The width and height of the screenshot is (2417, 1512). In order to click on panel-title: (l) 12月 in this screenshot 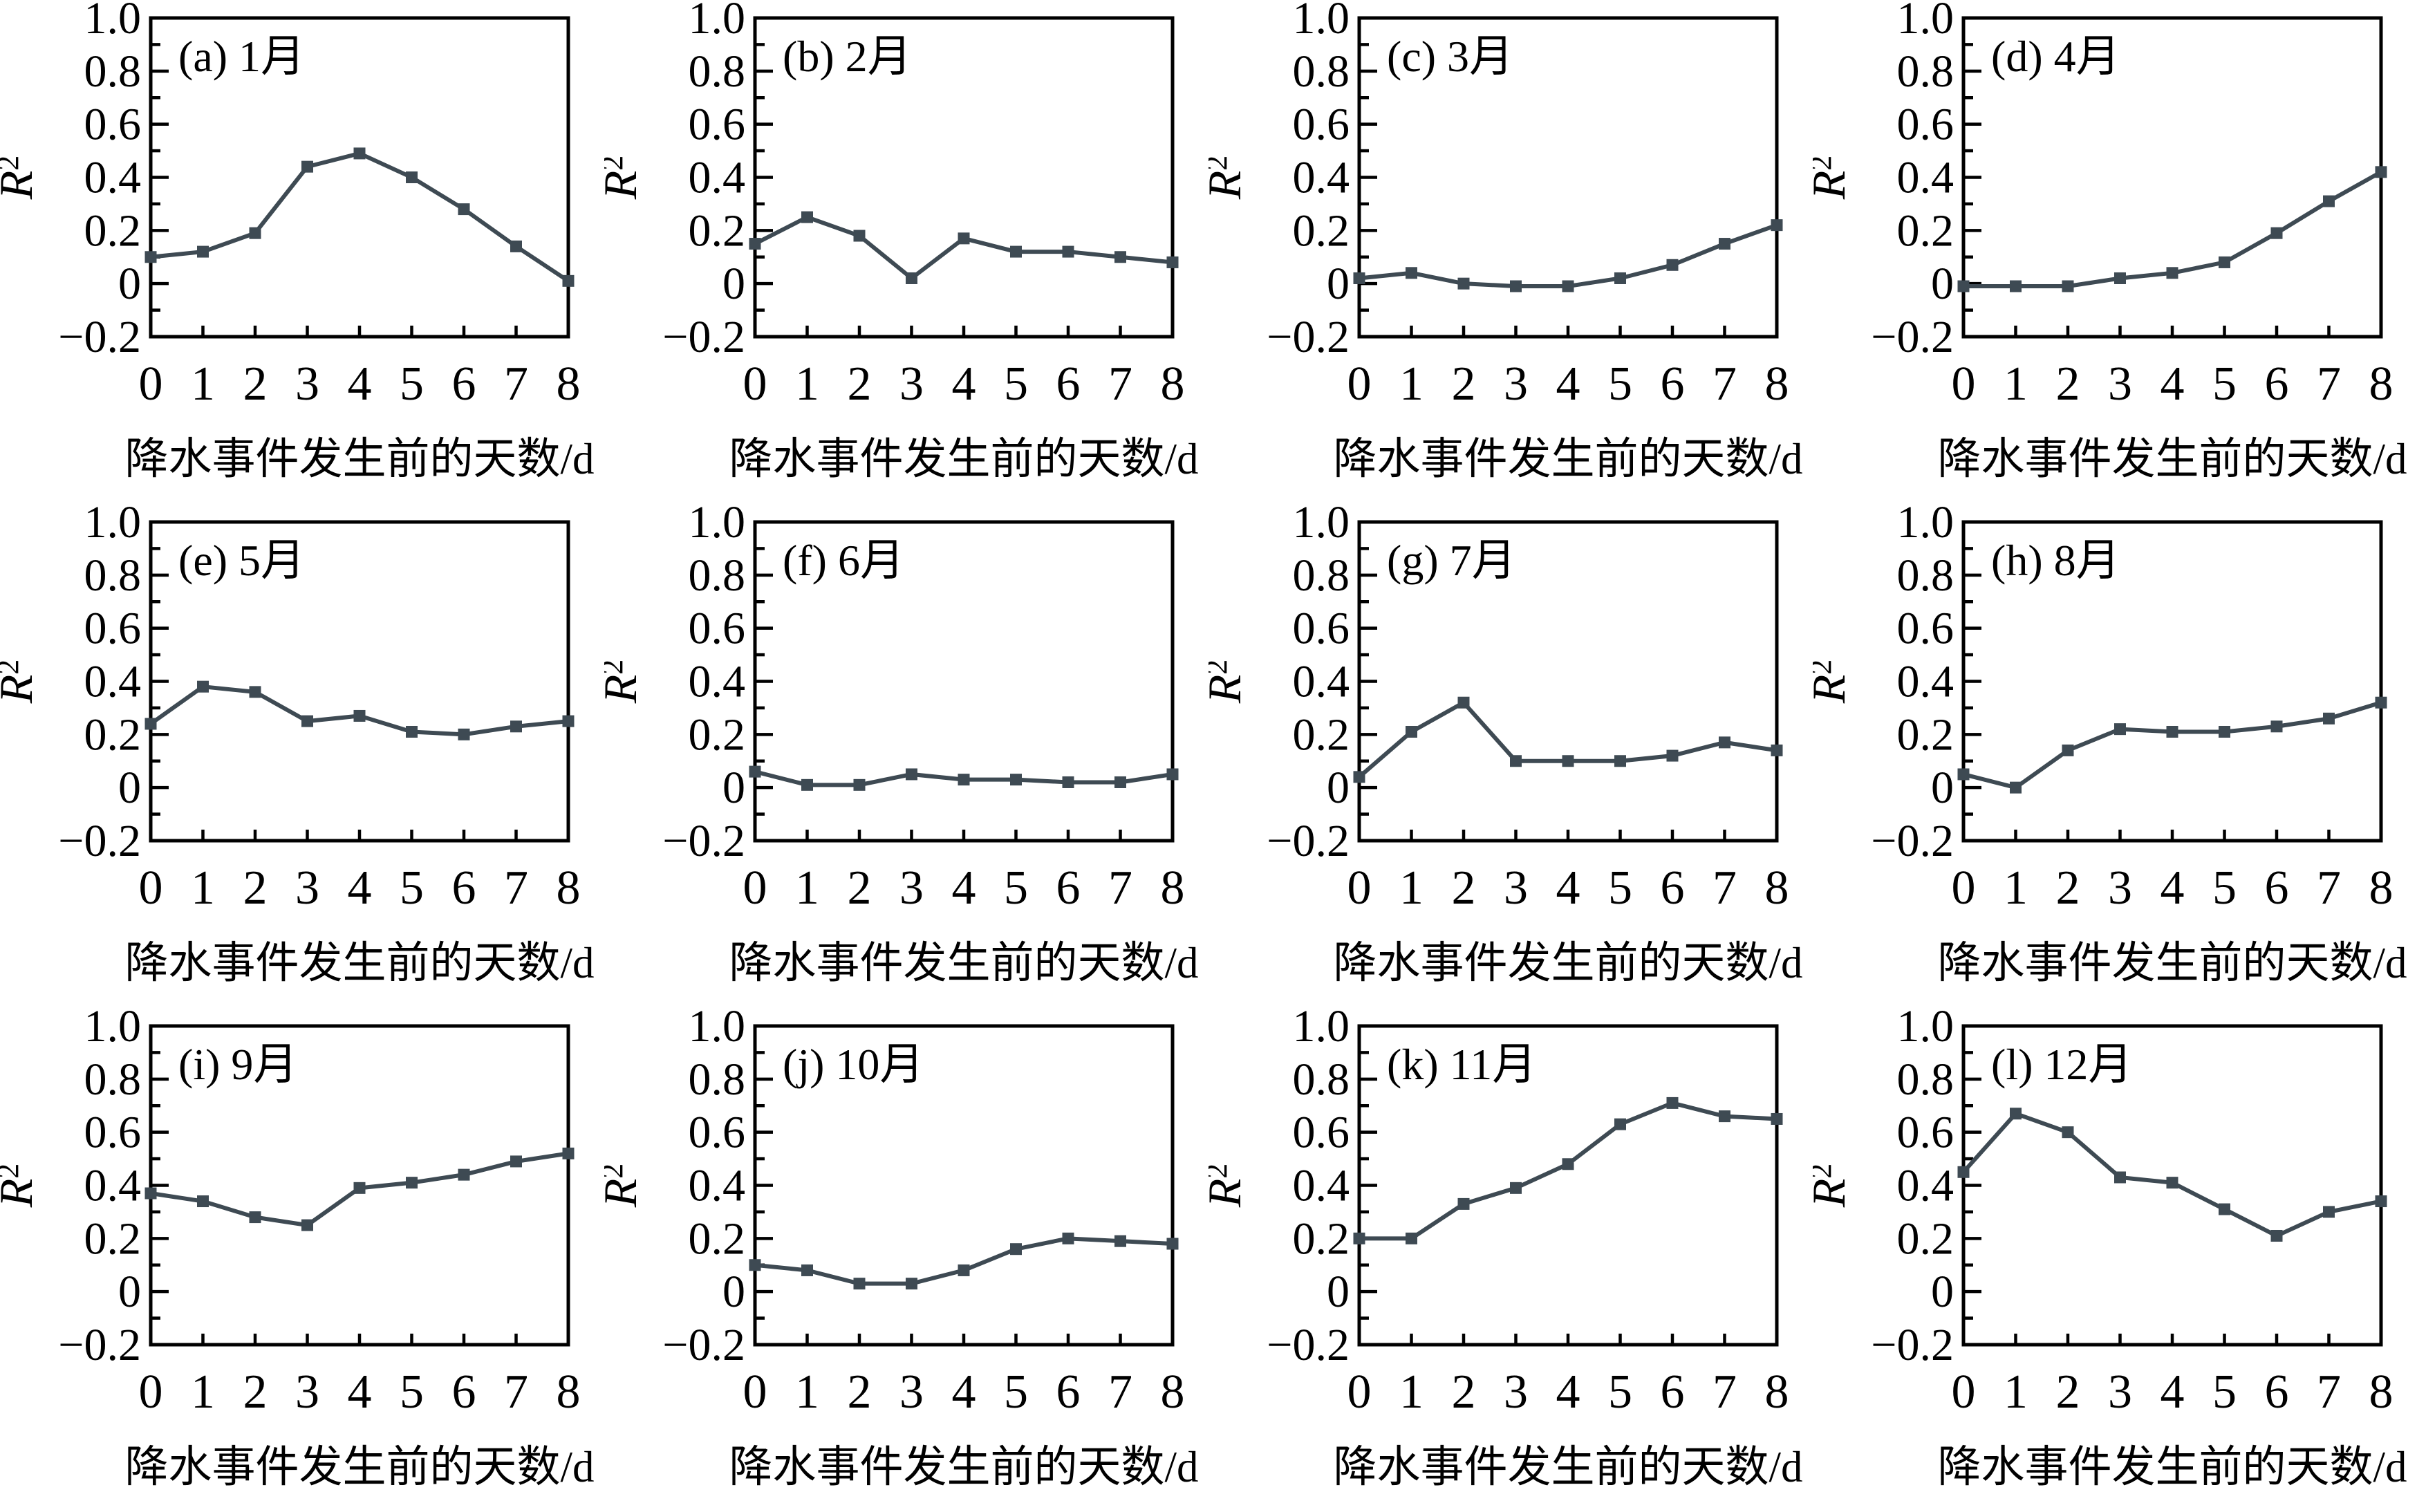, I will do `click(2061, 1064)`.